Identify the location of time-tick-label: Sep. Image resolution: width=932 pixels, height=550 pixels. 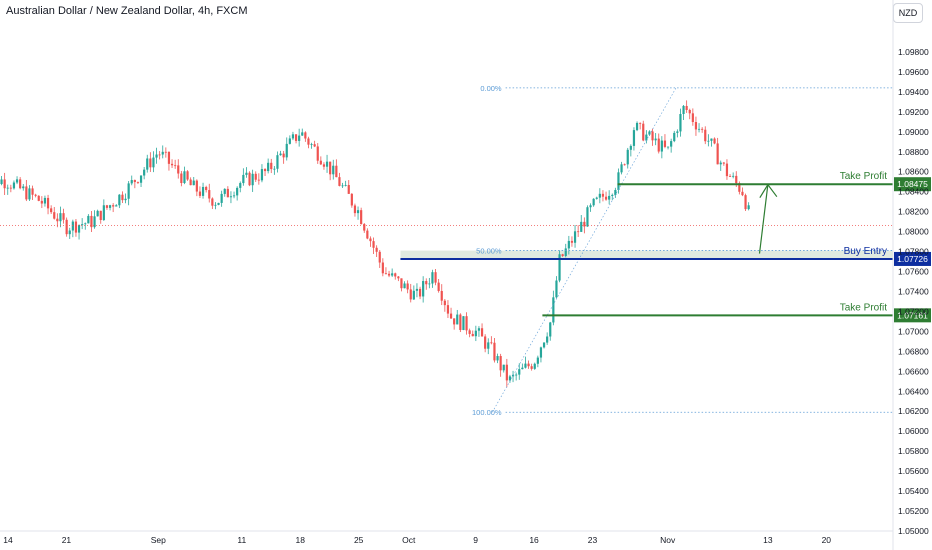
(158, 540).